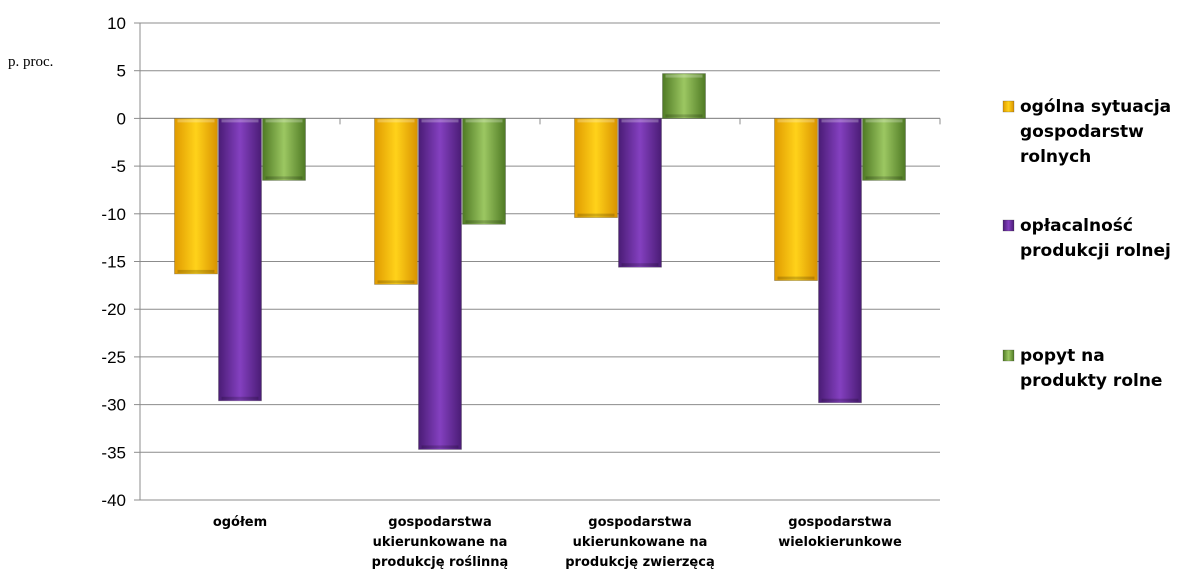  I want to click on y-axis: 10 5 0 -5 -10 -15 -20 -25 -30 -35 -40, so click(121, 262).